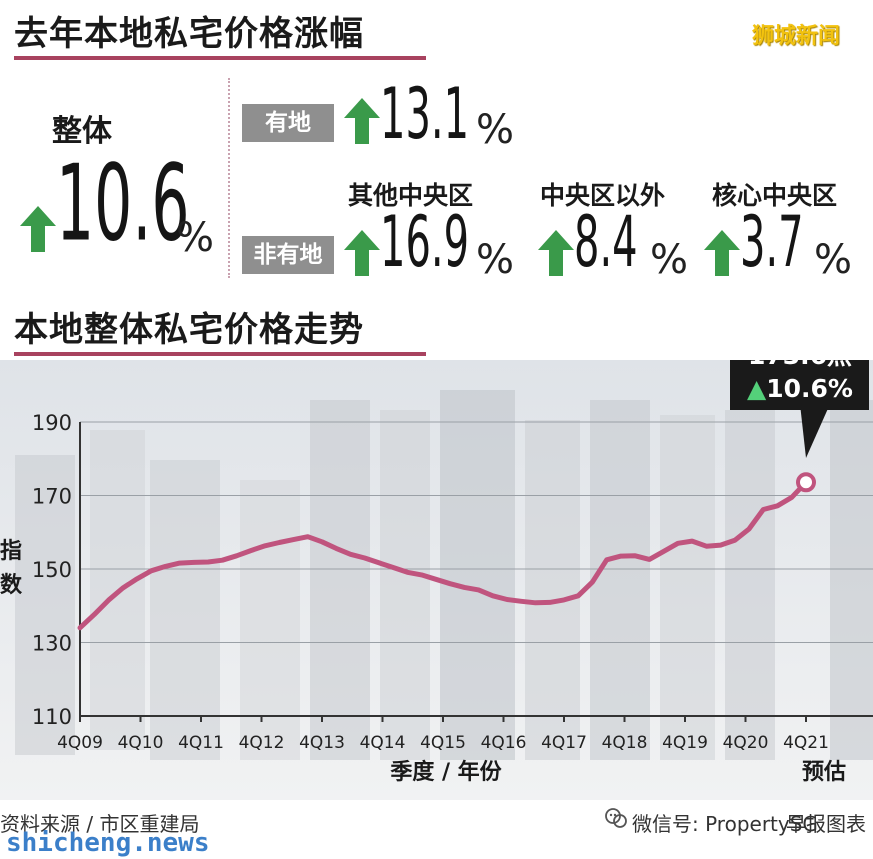  Describe the element at coordinates (746, 743) in the screenshot. I see `x-tick-label: 4Q20` at that location.